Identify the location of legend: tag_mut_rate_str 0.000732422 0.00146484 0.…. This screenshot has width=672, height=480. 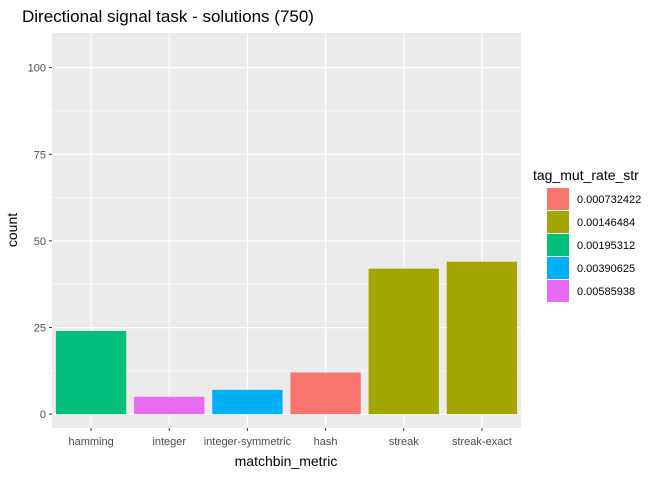
(587, 234).